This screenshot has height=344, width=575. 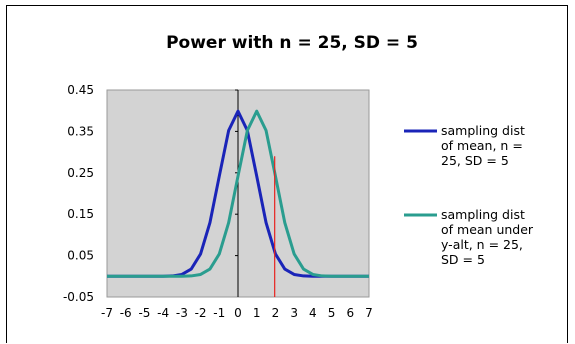 I want to click on y-tick-label: -0.05, so click(x=78, y=297).